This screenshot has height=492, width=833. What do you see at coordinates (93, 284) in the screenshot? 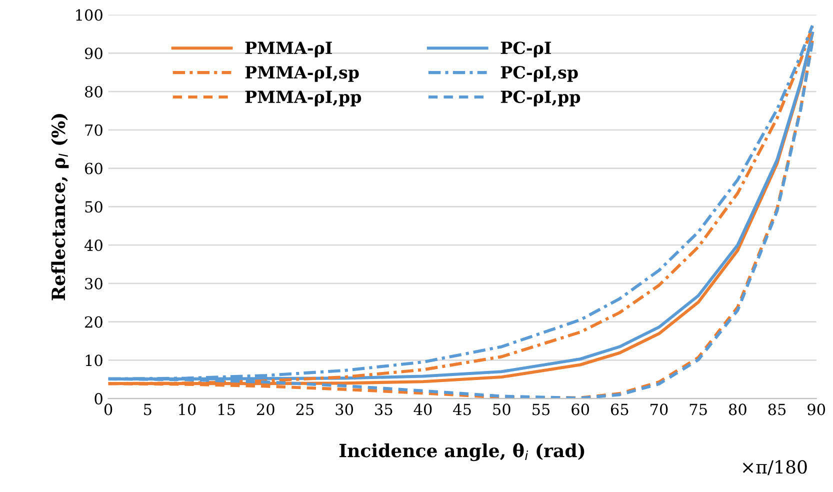
I see `y-tick-label: 30` at bounding box center [93, 284].